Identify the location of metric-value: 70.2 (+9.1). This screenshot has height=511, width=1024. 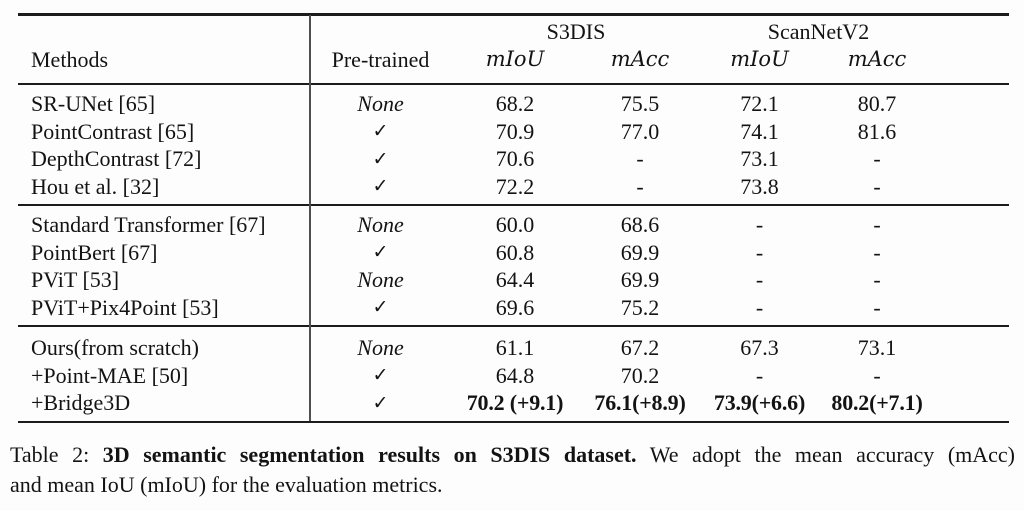
(515, 403).